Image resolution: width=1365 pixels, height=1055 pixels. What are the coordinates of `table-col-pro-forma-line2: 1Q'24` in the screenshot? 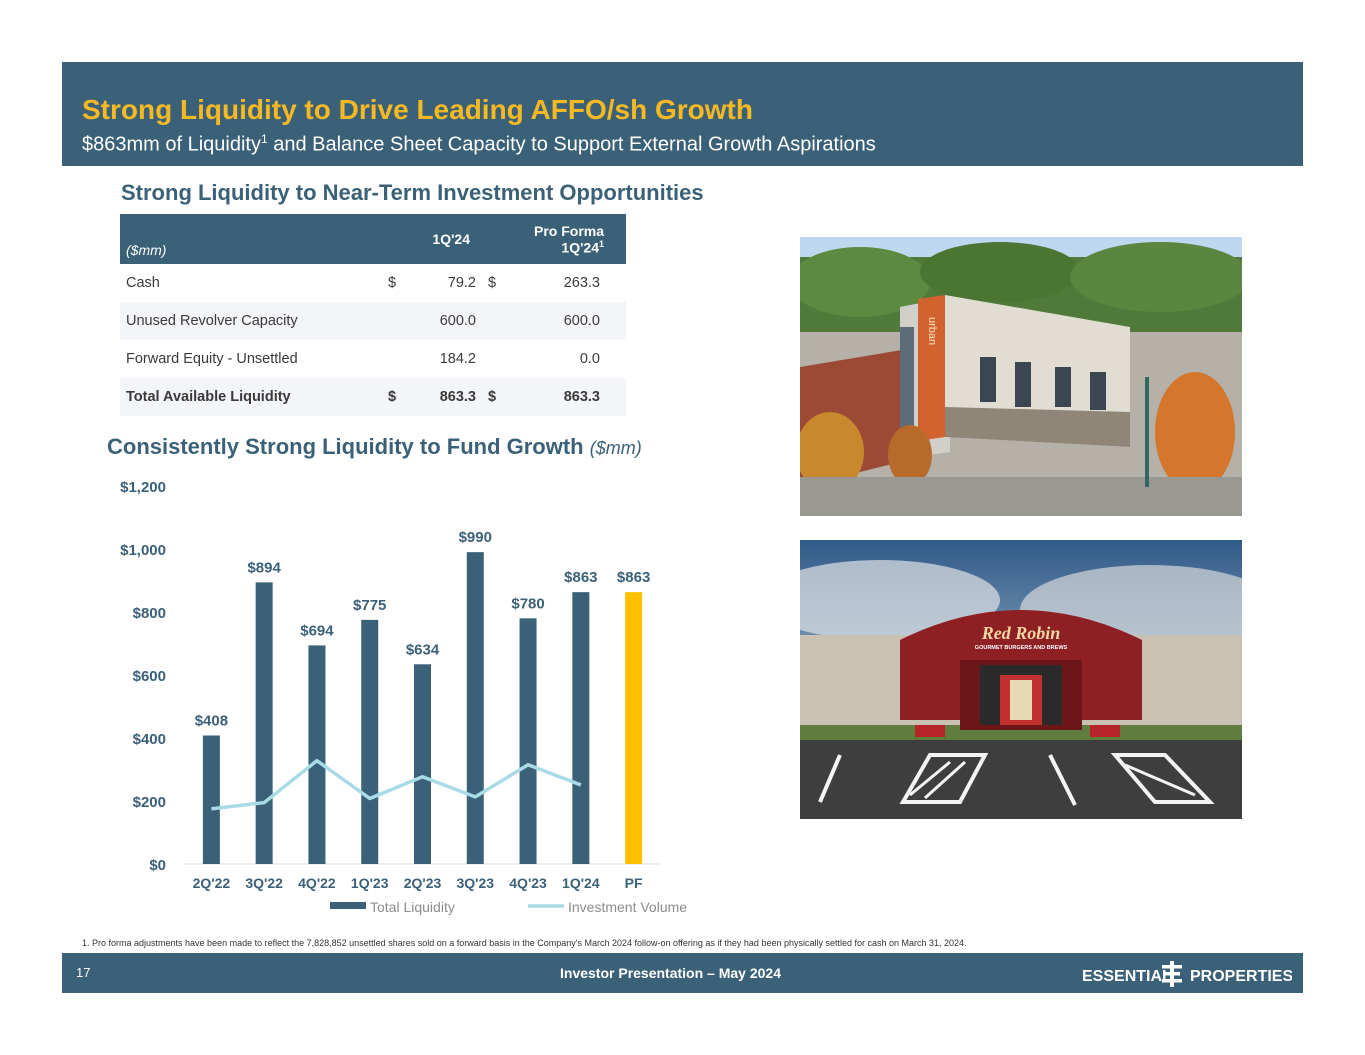 It's located at (580, 247).